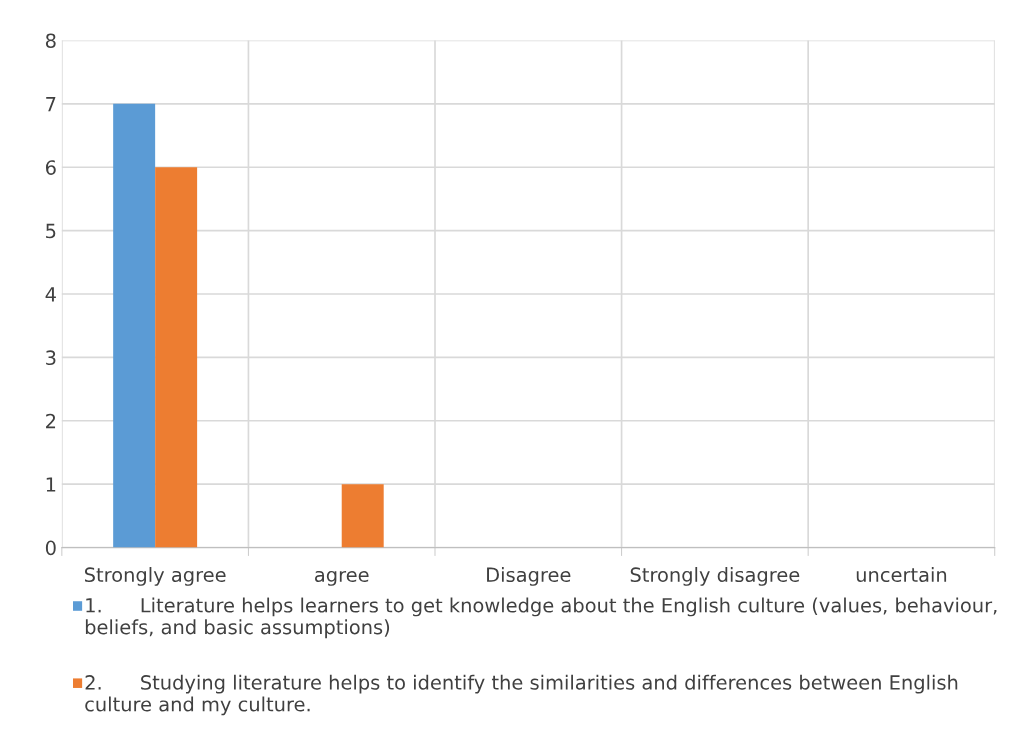  Describe the element at coordinates (541, 618) in the screenshot. I see `legend-label: 1. Literature helps learners to get knowledge about the English culture (values, behaviour, beliefs, and basic assumptions)` at that location.